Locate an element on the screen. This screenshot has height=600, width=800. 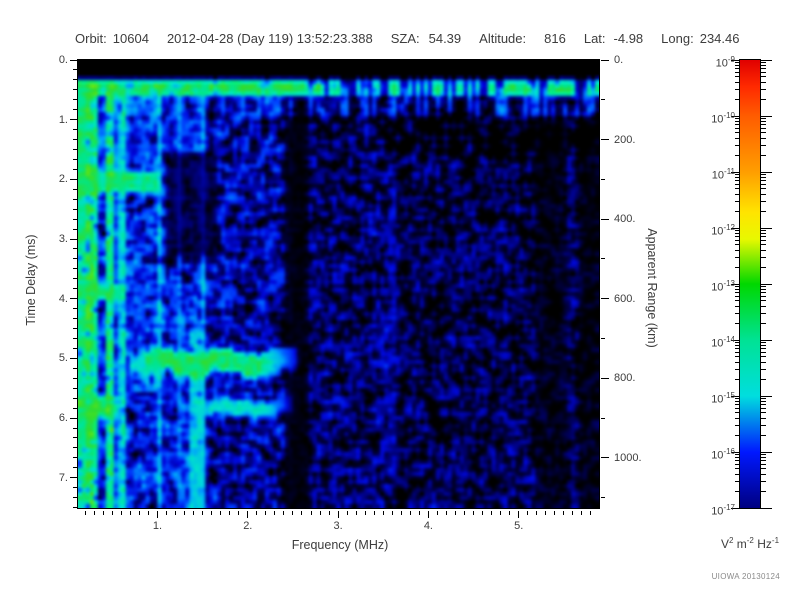
y-tick-label: 4. is located at coordinates (63, 298).